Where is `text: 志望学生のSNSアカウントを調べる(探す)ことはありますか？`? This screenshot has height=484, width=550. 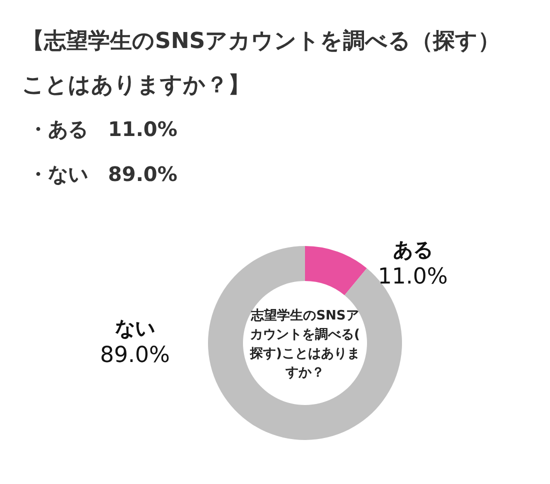 text: 志望学生のSNSアカウントを調べる(探す)ことはありますか？ is located at coordinates (304, 344).